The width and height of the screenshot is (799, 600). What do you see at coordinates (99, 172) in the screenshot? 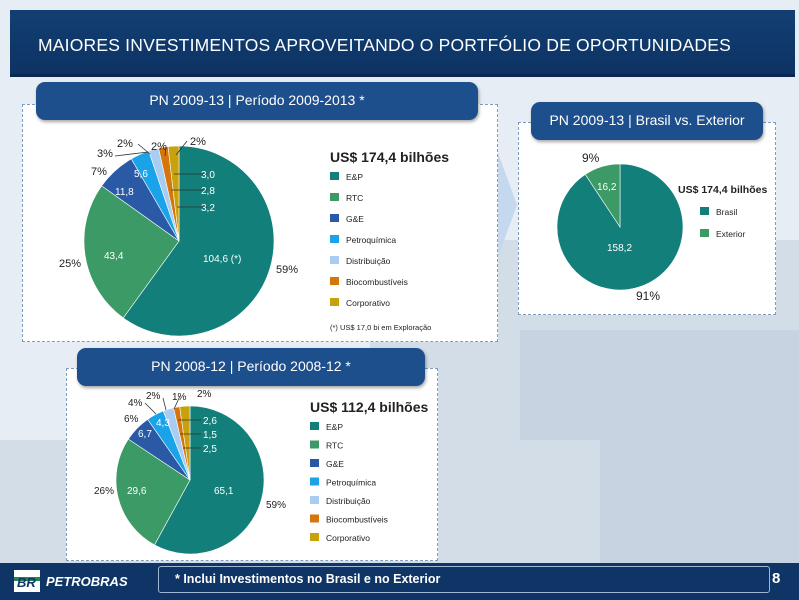
I see `pie-pct-label: 7%` at bounding box center [99, 172].